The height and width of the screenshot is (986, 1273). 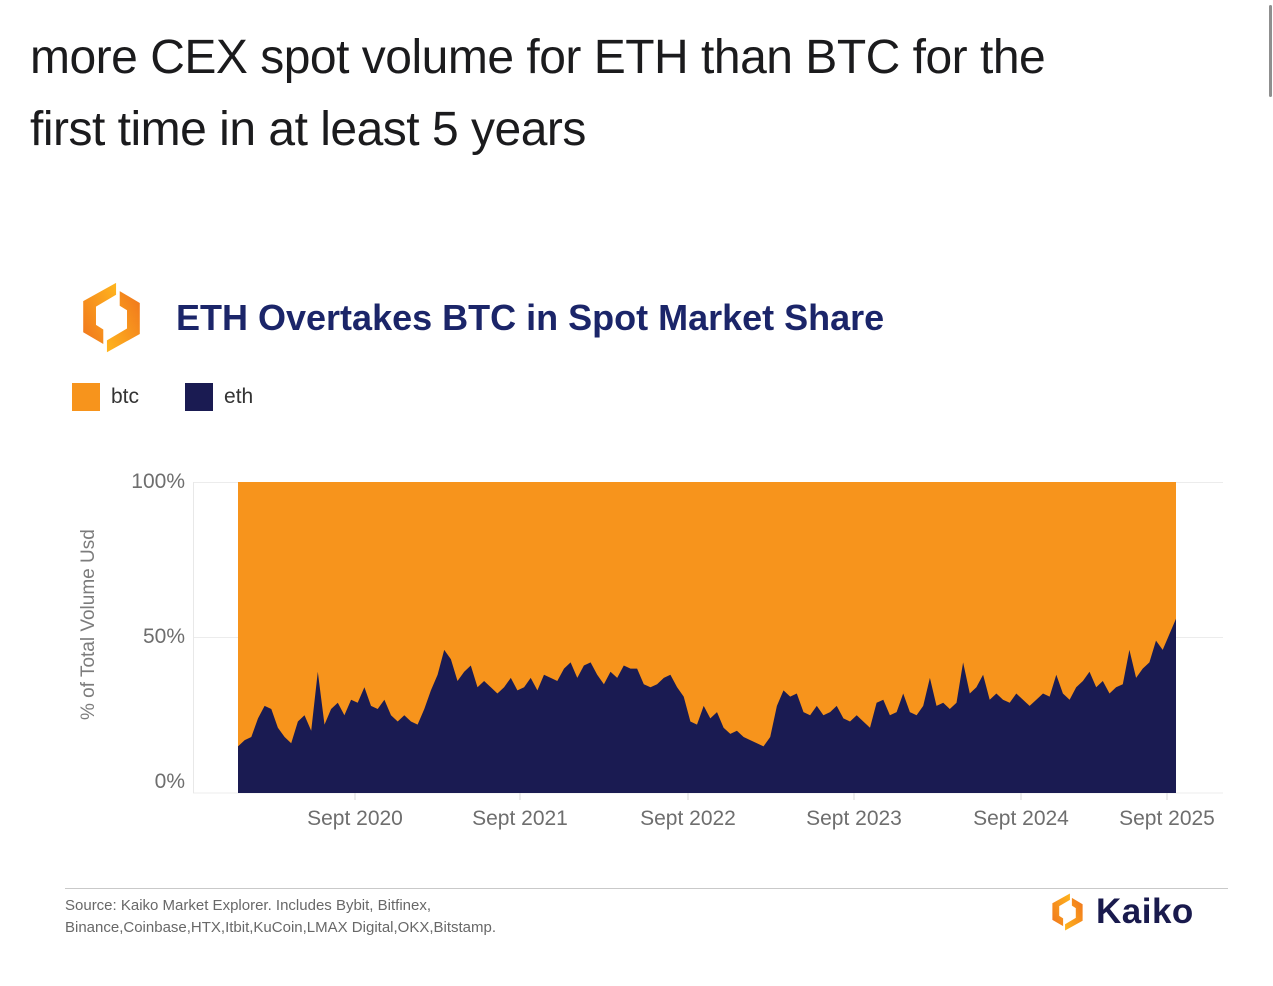 What do you see at coordinates (158, 481) in the screenshot?
I see `y-tick-100: 100%` at bounding box center [158, 481].